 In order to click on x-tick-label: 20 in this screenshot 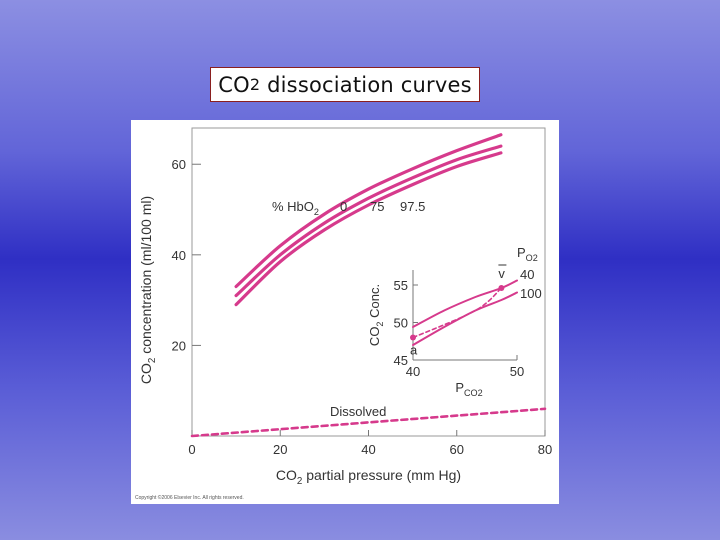, I will do `click(280, 449)`.